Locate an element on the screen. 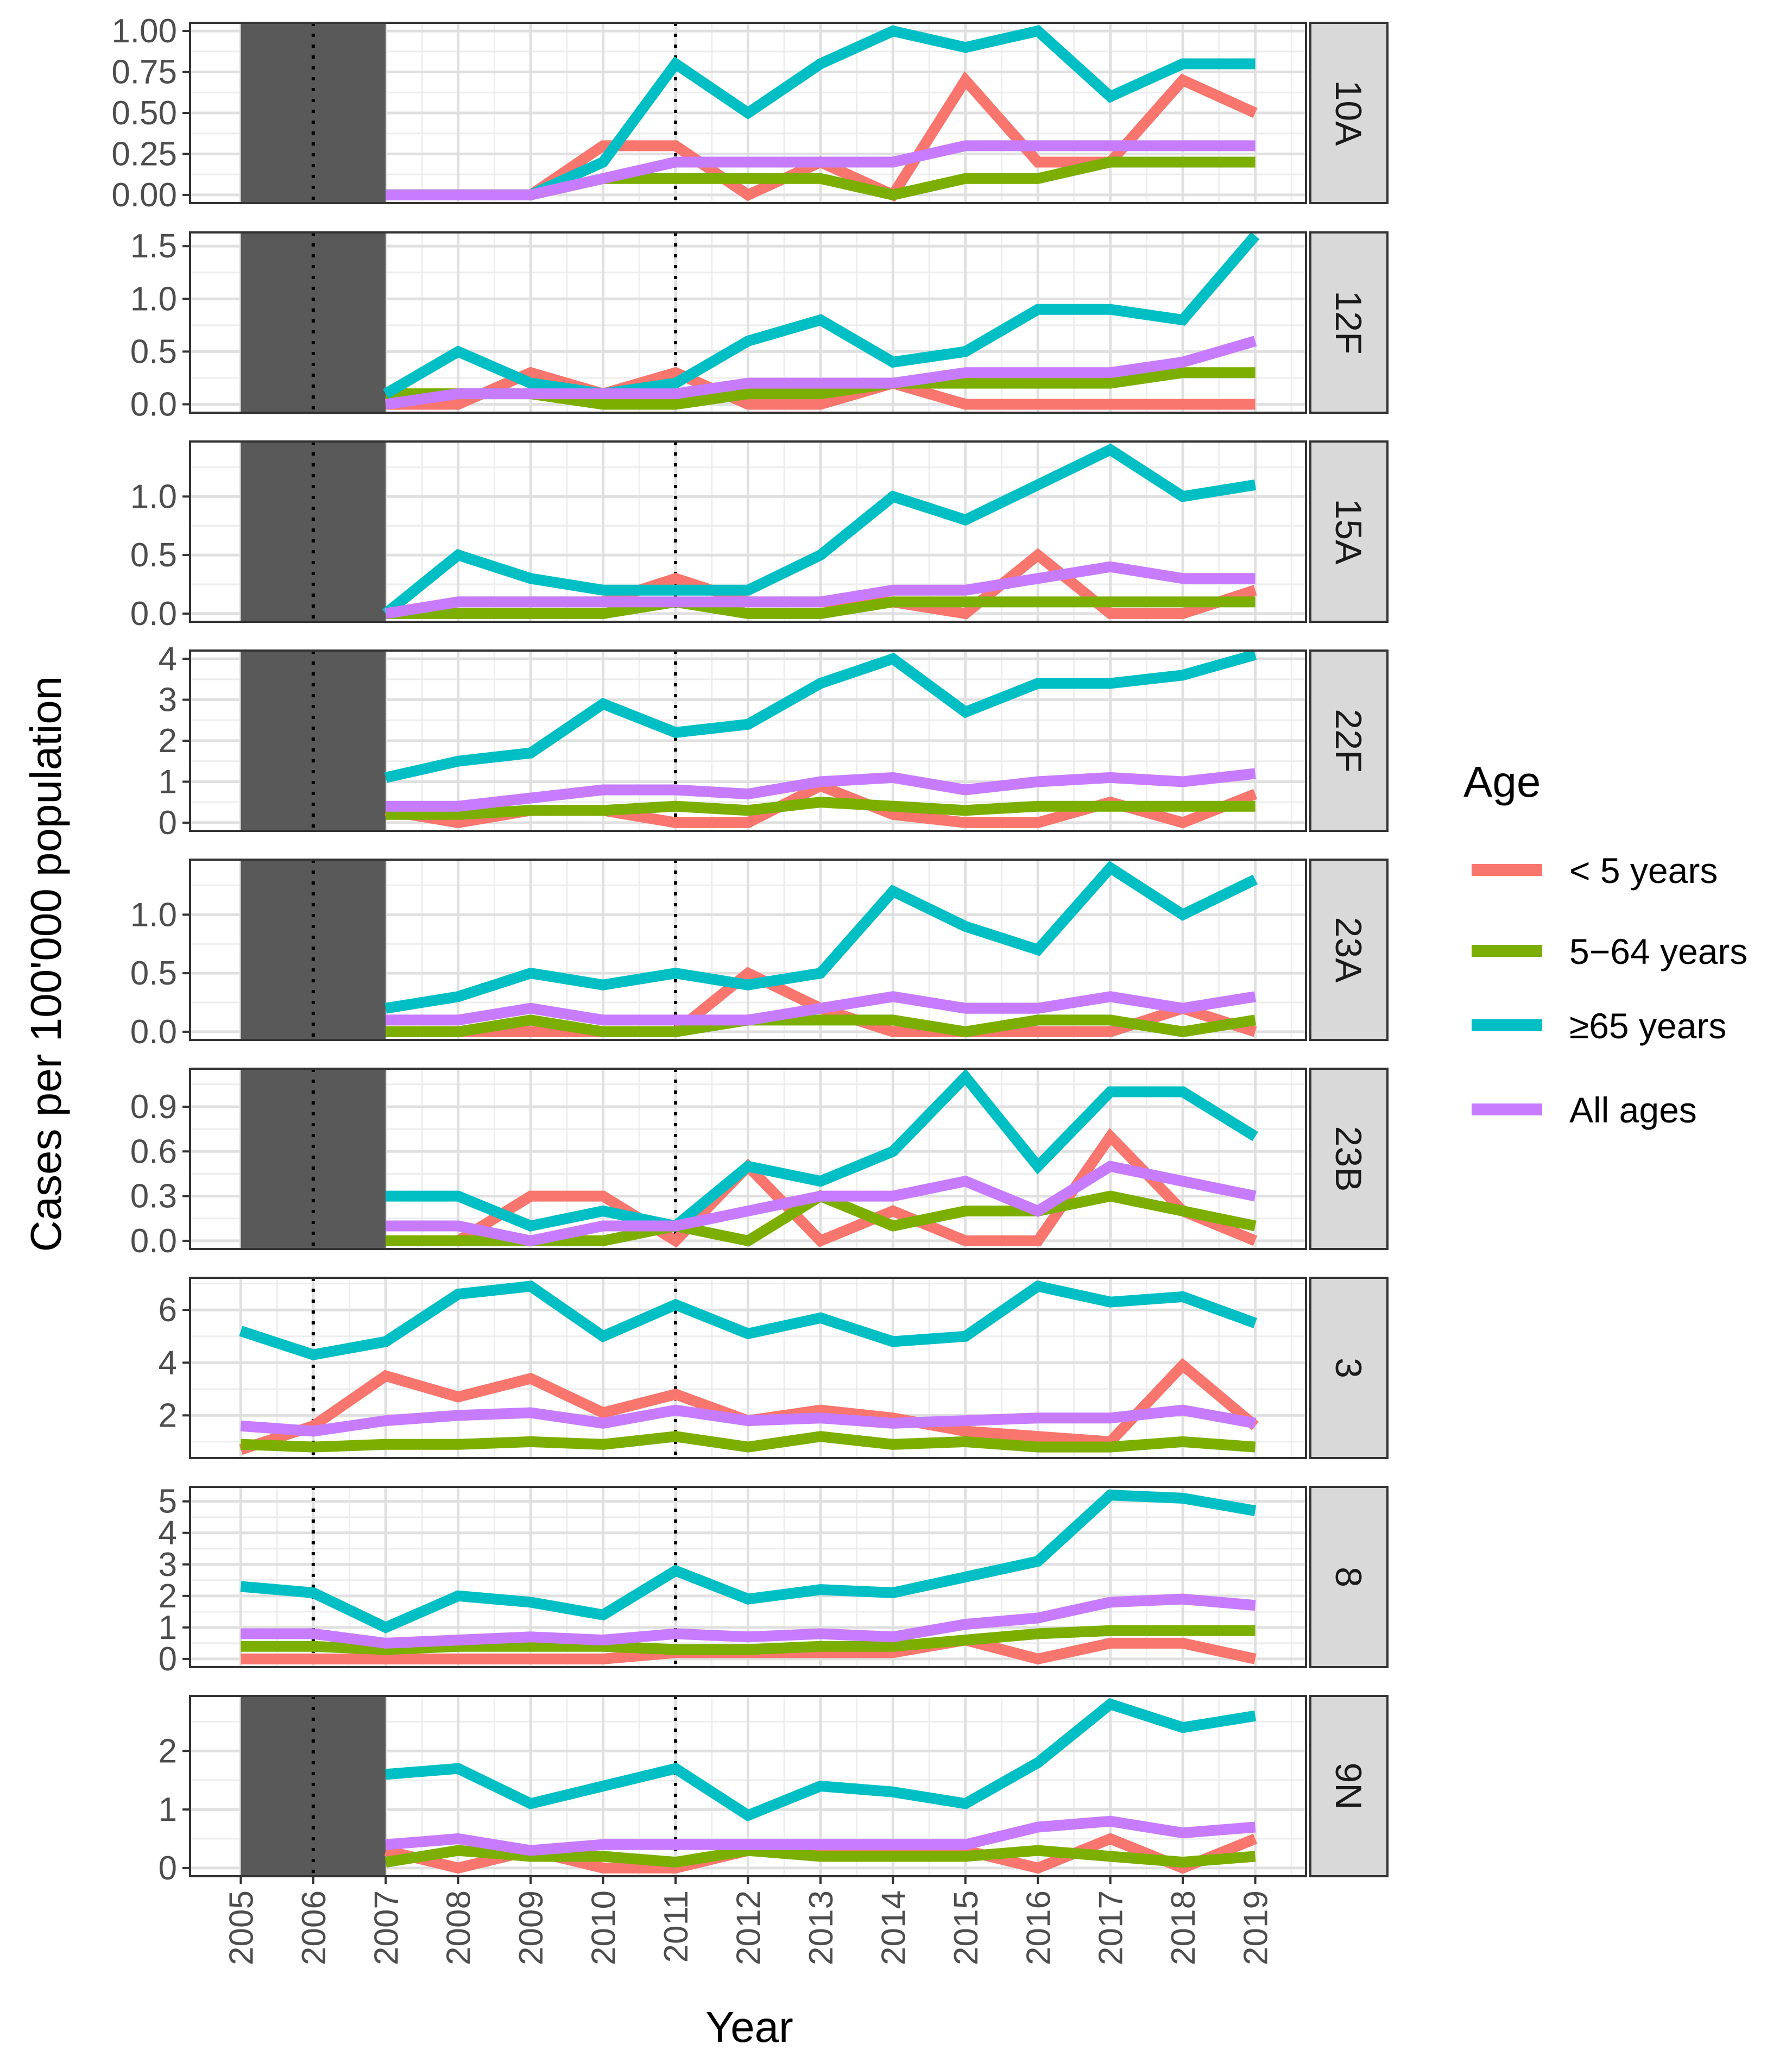 This screenshot has height=2050, width=1792. x-tick-label: 2016 is located at coordinates (1038, 1928).